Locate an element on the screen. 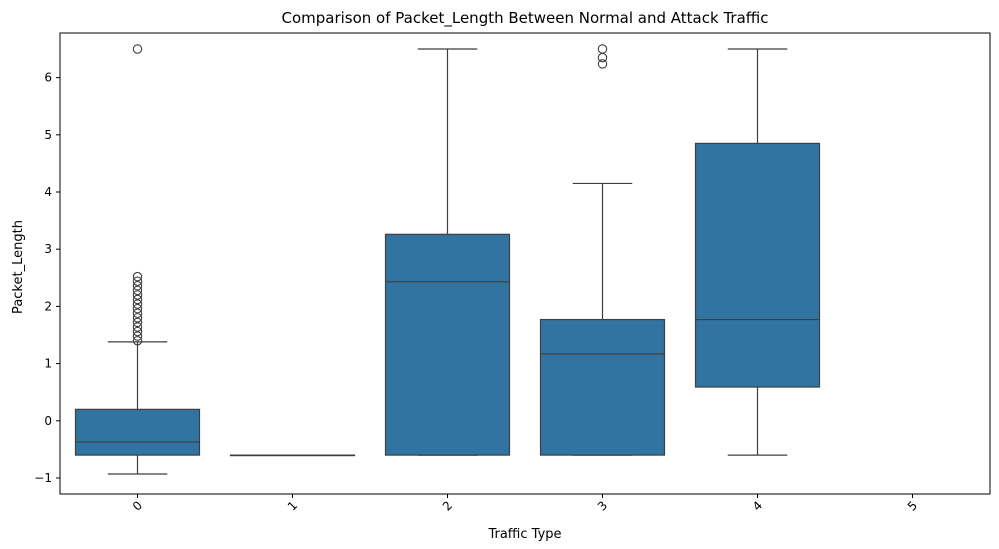 The image size is (999, 549). x-tick-label: 4 is located at coordinates (757, 505).